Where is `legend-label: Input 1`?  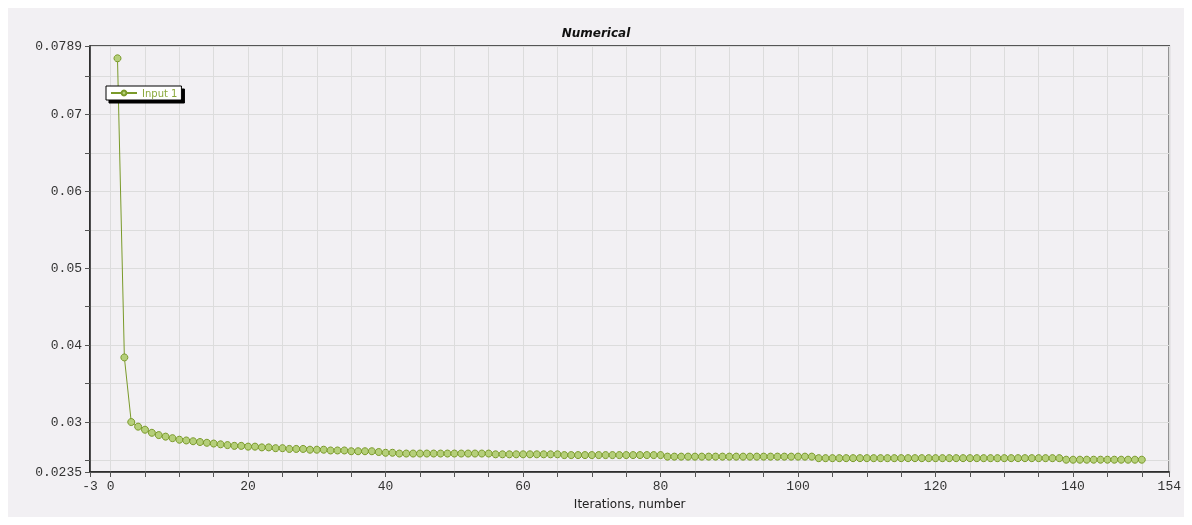
legend-label: Input 1 is located at coordinates (160, 93).